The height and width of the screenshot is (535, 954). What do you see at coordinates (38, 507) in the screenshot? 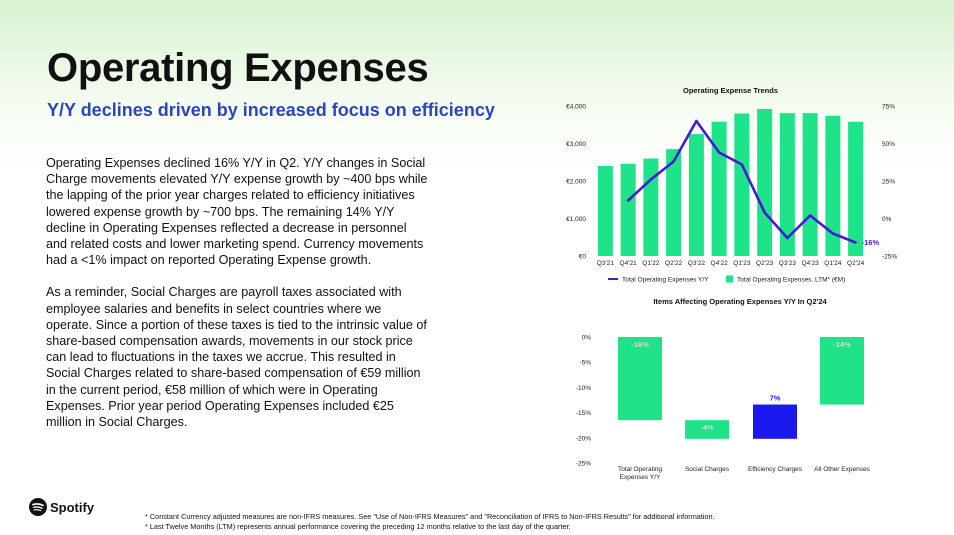
I see `spotify-icon` at bounding box center [38, 507].